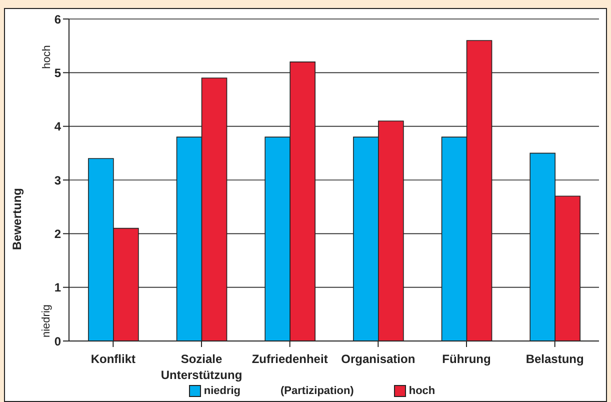 This screenshot has width=611, height=402. I want to click on text: hoch, so click(47, 57).